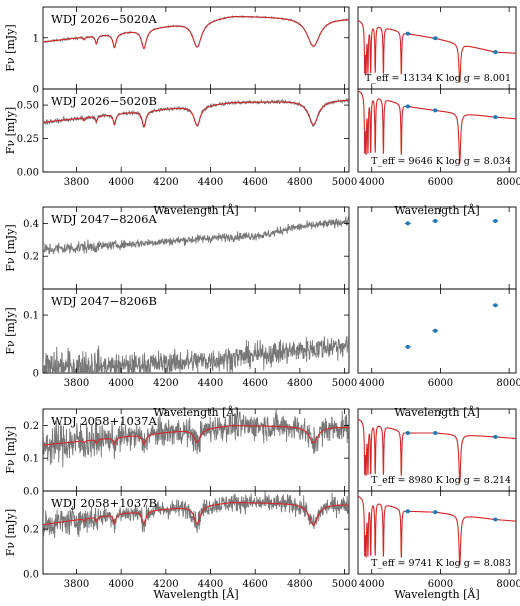  Describe the element at coordinates (28, 139) in the screenshot. I see `y-tick-label: 0.25` at that location.